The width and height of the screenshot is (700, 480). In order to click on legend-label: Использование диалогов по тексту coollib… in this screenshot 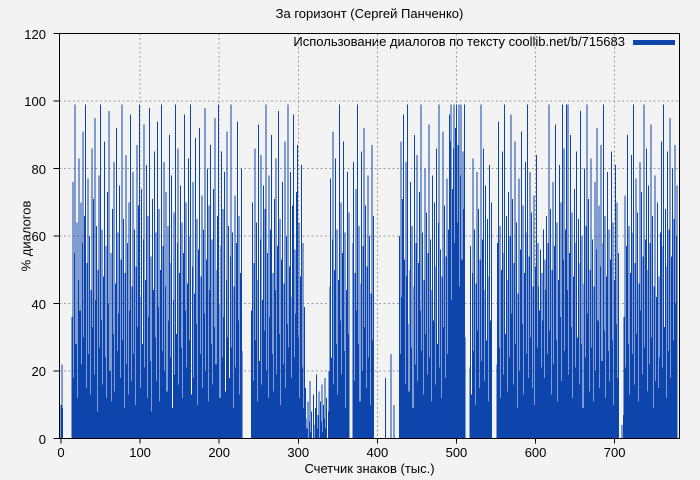, I will do `click(459, 41)`.